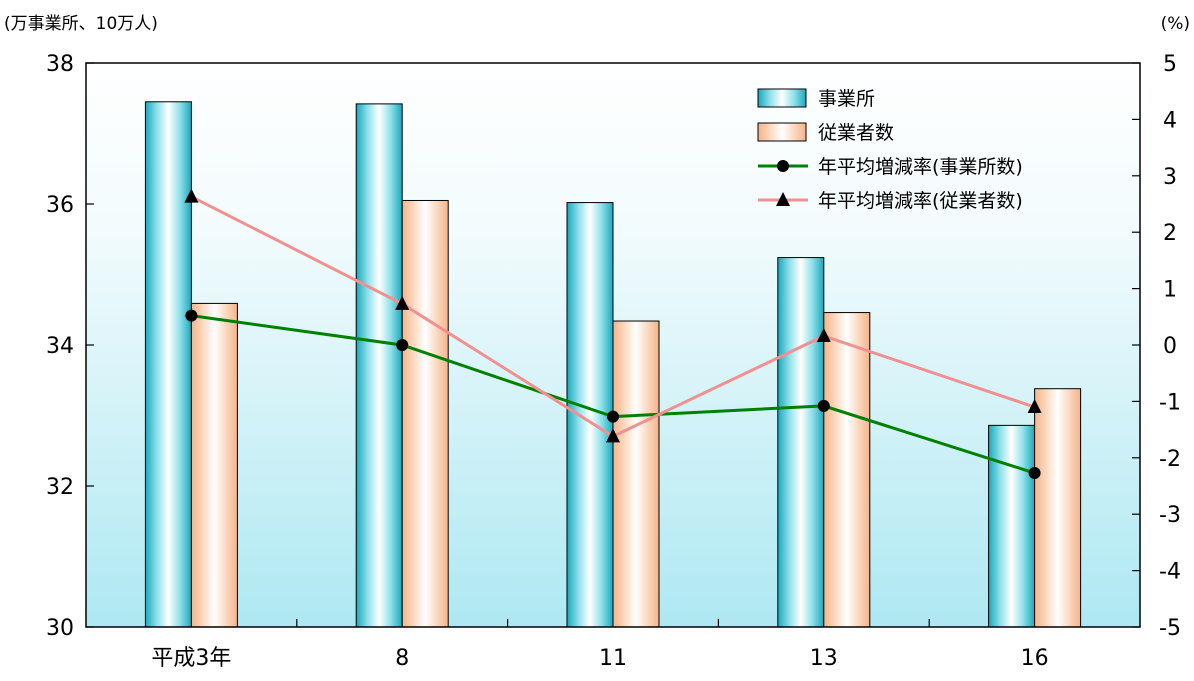 The height and width of the screenshot is (681, 1194). What do you see at coordinates (782, 132) in the screenshot?
I see `legend-swatch-employees` at bounding box center [782, 132].